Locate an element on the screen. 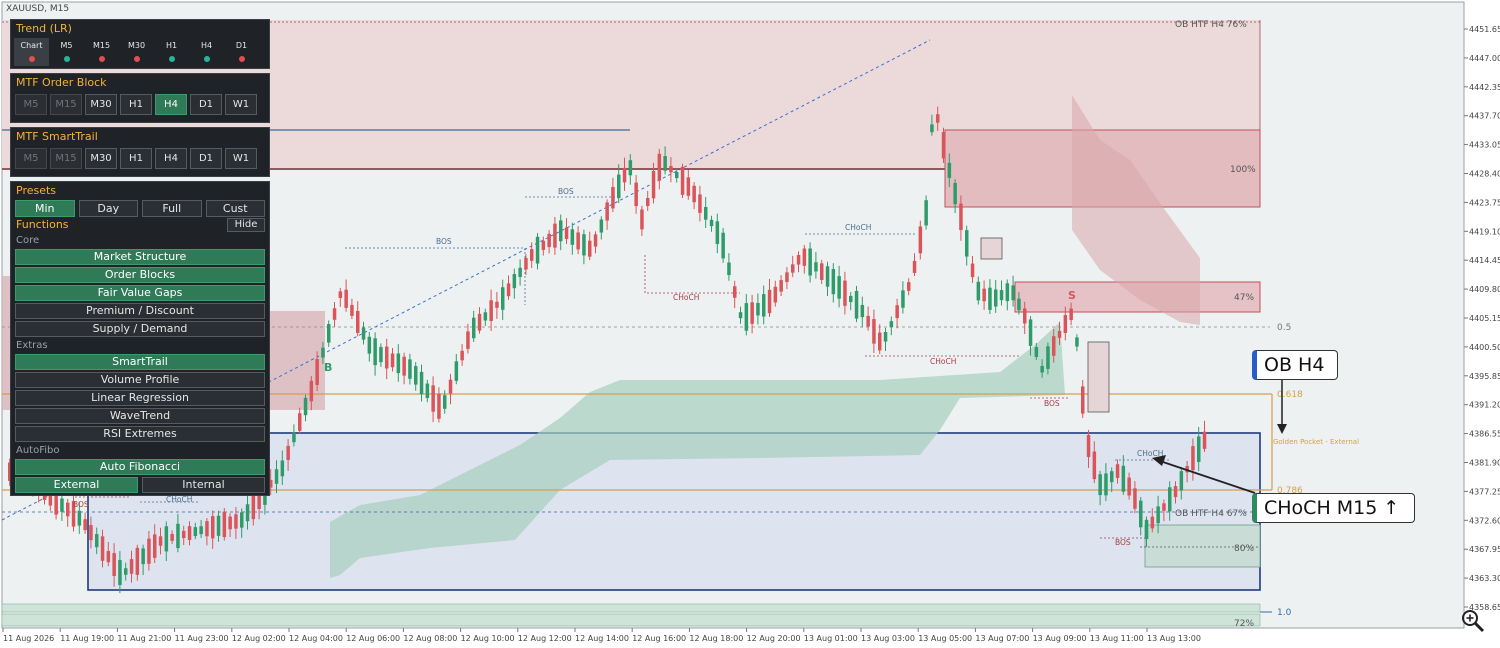 The height and width of the screenshot is (648, 1500). extras-wavetrend-button: WaveTrend is located at coordinates (140, 416).